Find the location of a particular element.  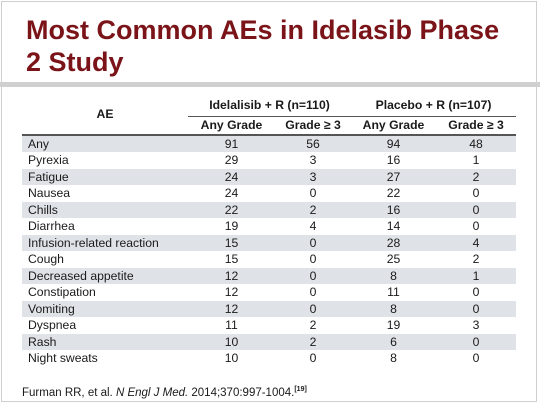

ae-name-cell: Constipation is located at coordinates (62, 292).